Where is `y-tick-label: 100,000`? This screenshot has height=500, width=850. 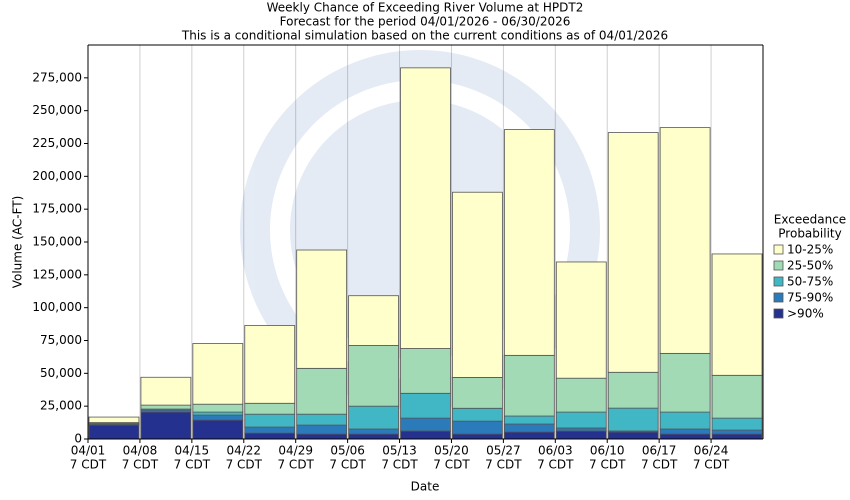 y-tick-label: 100,000 is located at coordinates (57, 307).